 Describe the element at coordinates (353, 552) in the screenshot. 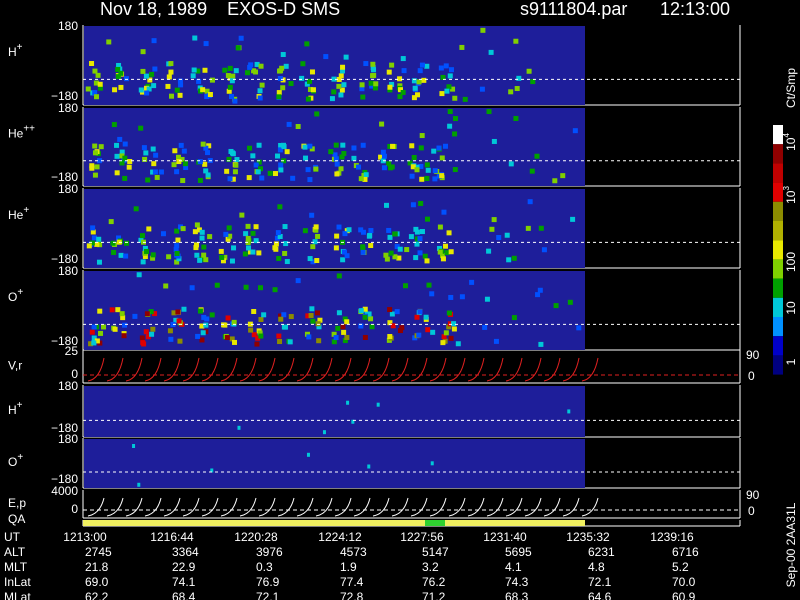

I see `cell-value: 4573` at that location.